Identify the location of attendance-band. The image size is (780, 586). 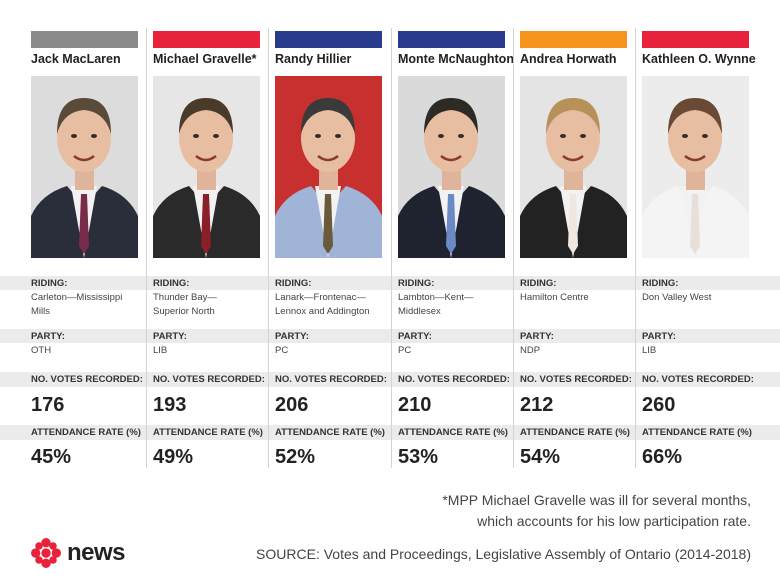
(390, 432).